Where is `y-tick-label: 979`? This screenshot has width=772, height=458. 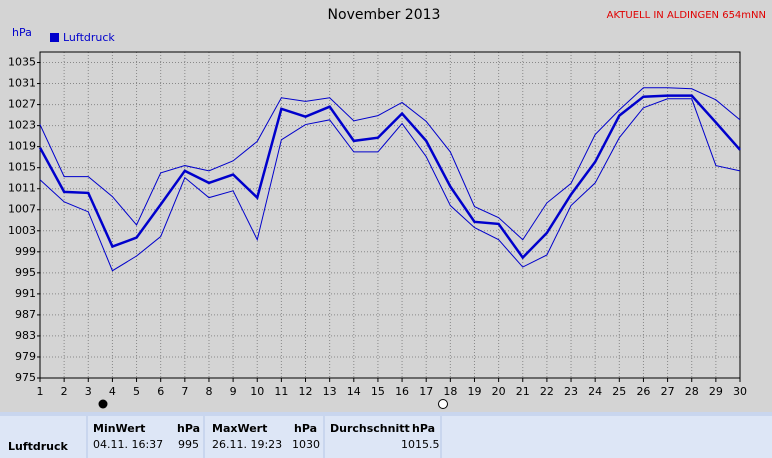
y-tick-label: 979 is located at coordinates (25, 356).